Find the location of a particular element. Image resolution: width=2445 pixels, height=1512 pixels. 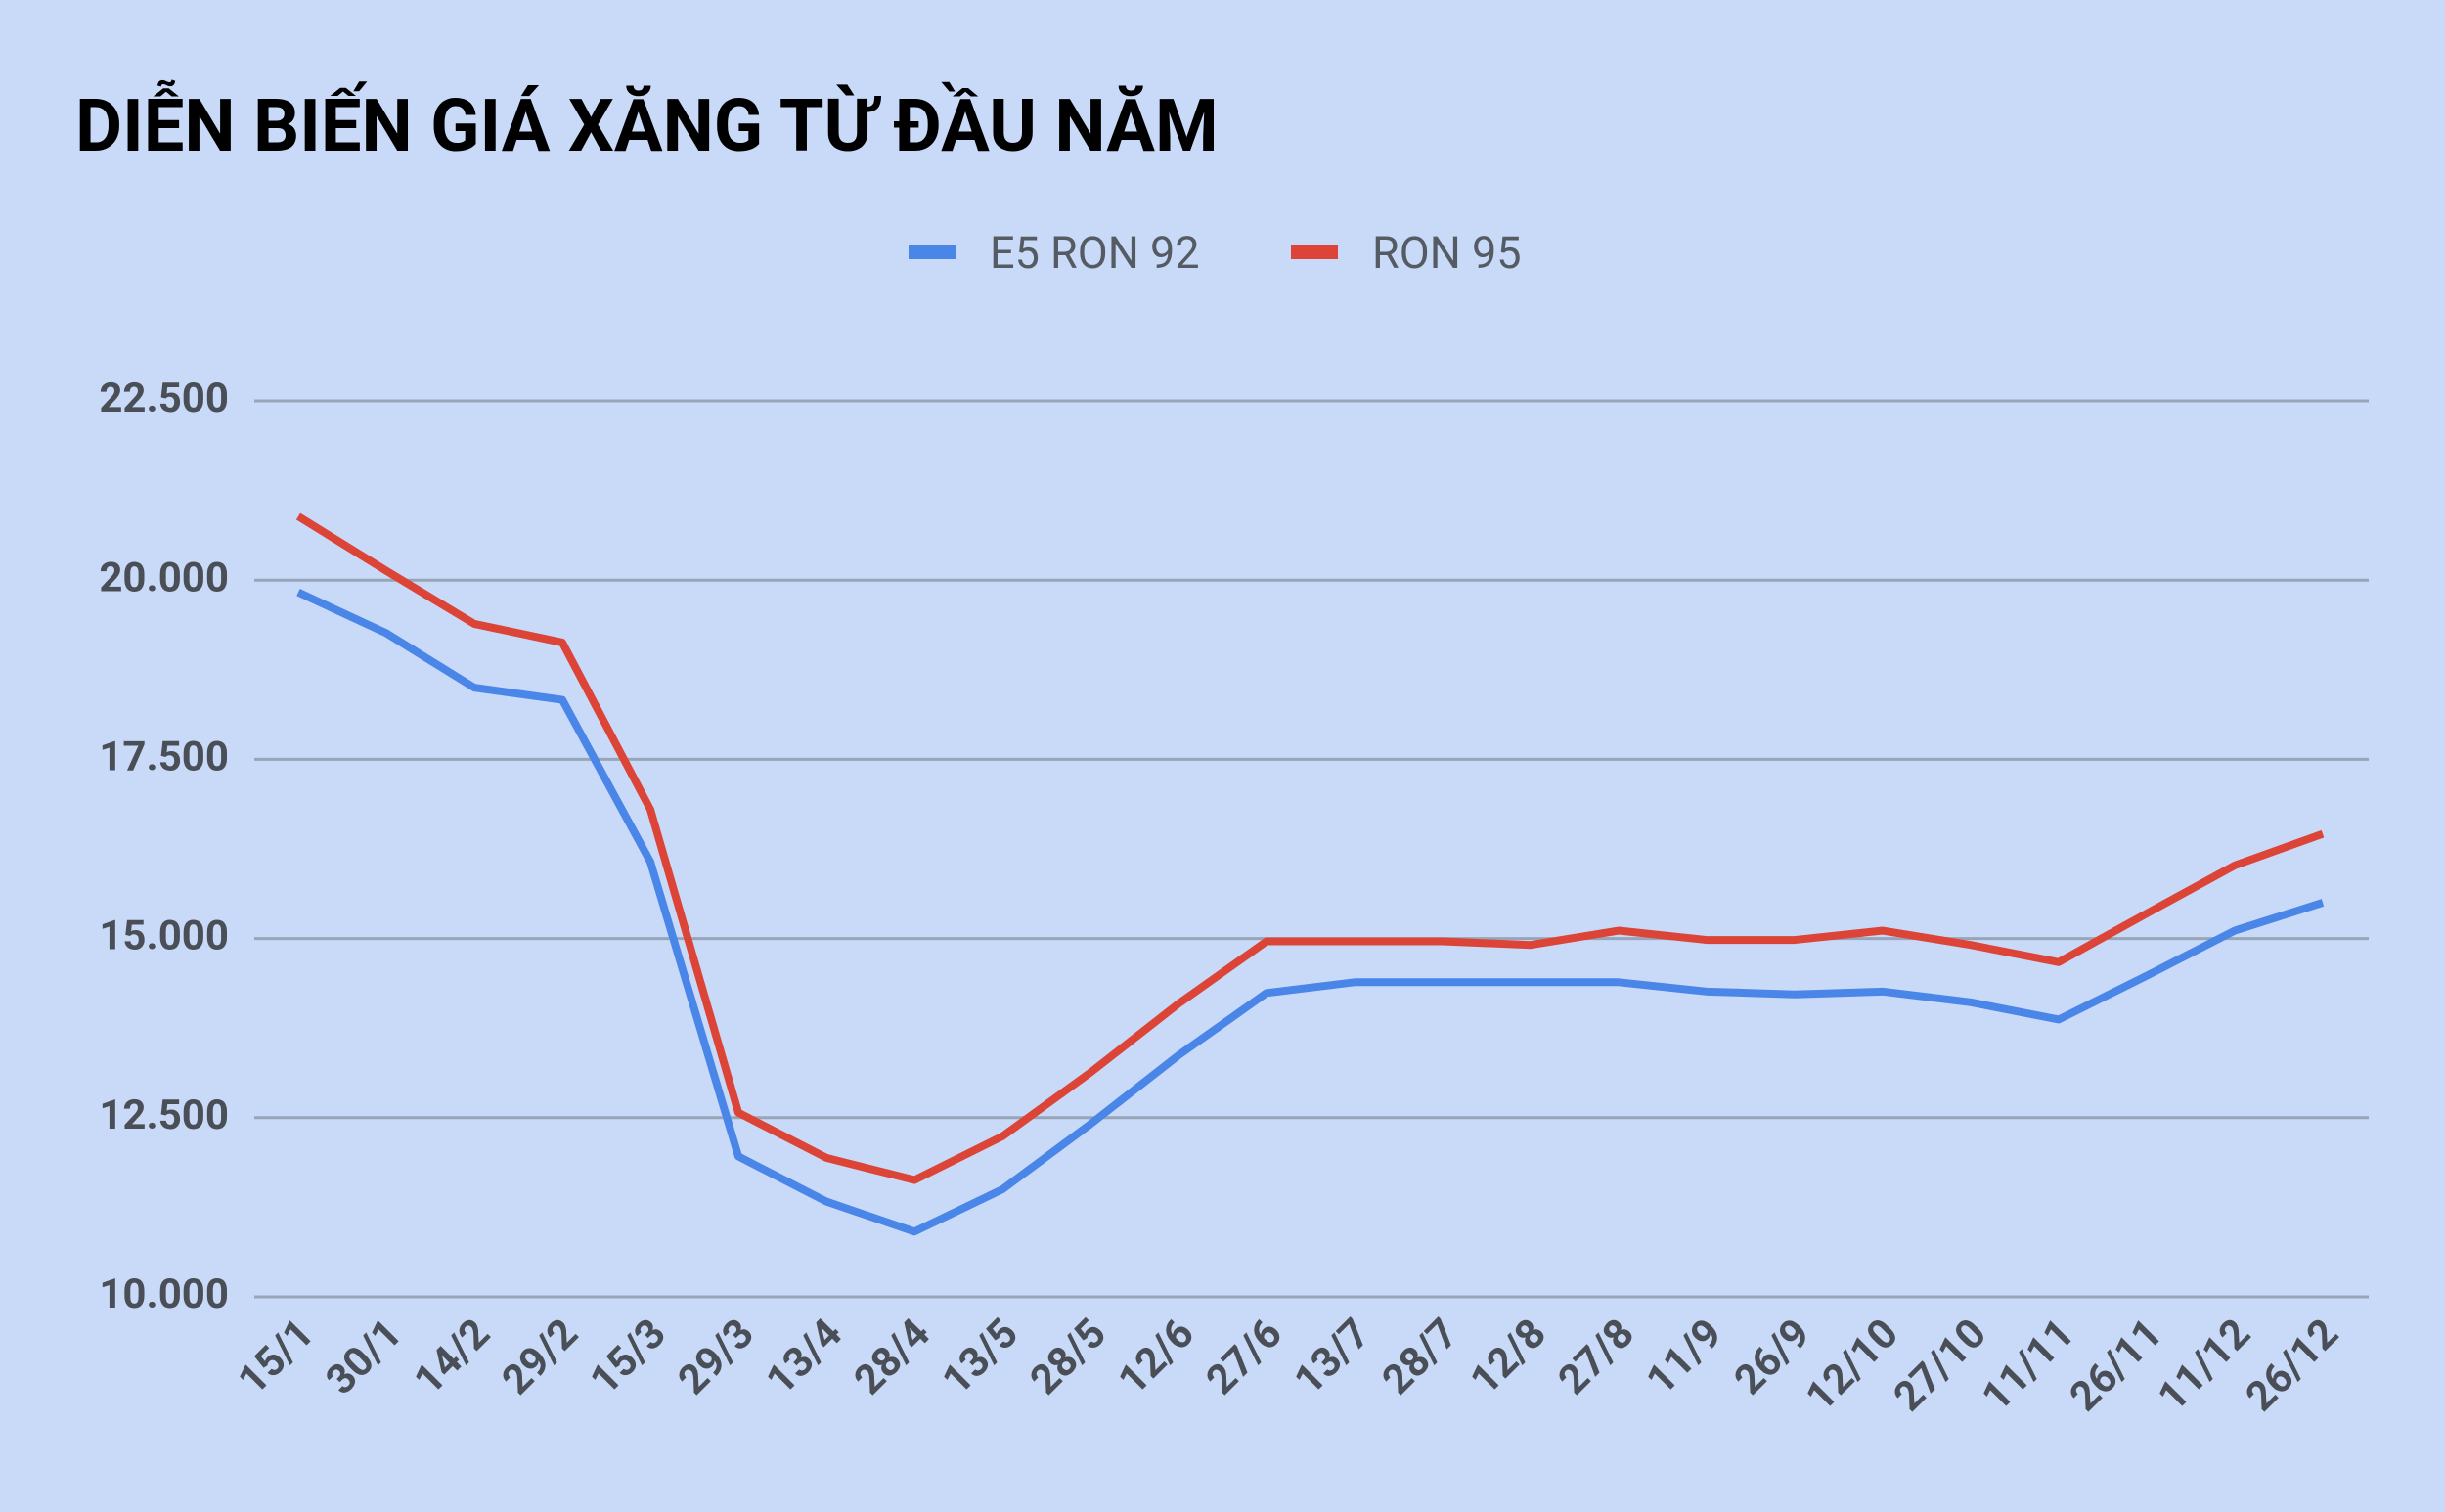

y-tick-label: 10.000 is located at coordinates (164, 1294).